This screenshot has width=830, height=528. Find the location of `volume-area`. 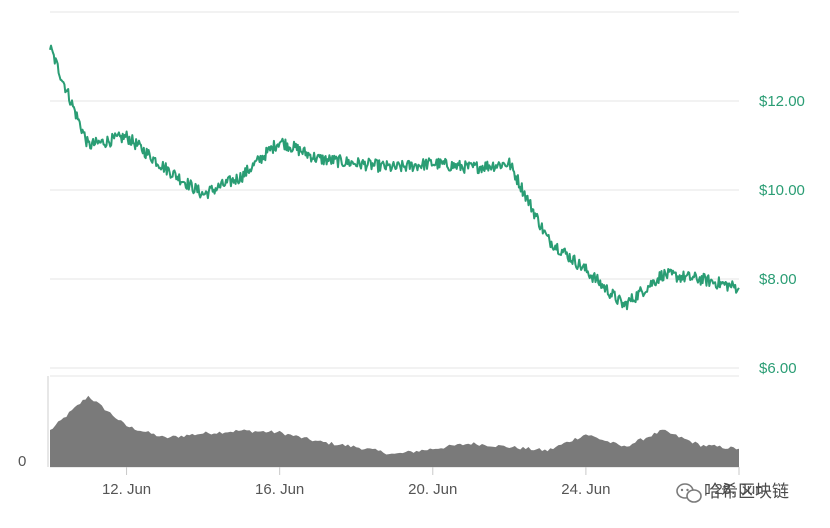

volume-area is located at coordinates (394, 431).